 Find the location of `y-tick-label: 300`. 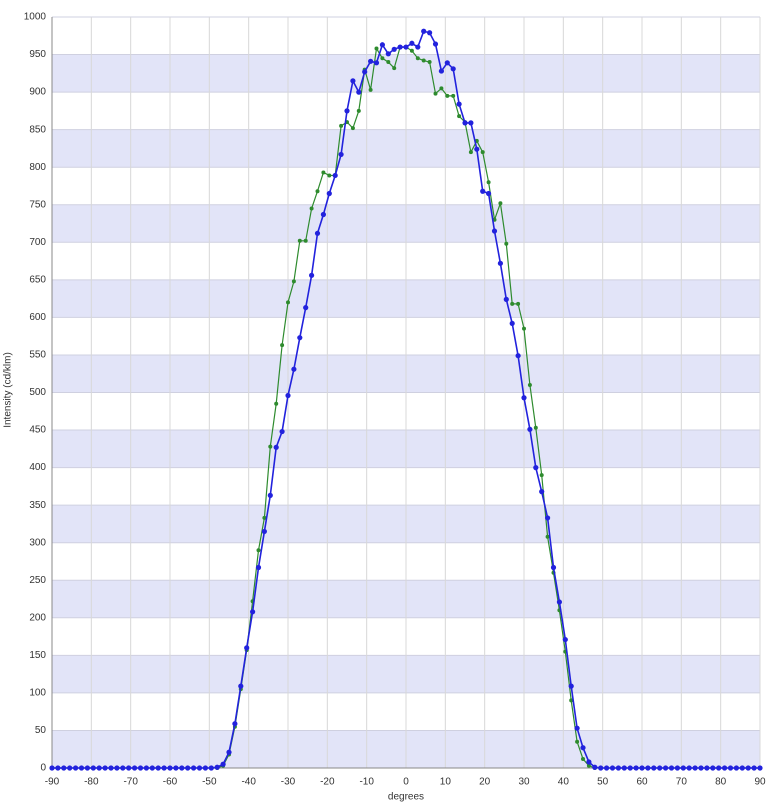

y-tick-label: 300 is located at coordinates (37, 542).